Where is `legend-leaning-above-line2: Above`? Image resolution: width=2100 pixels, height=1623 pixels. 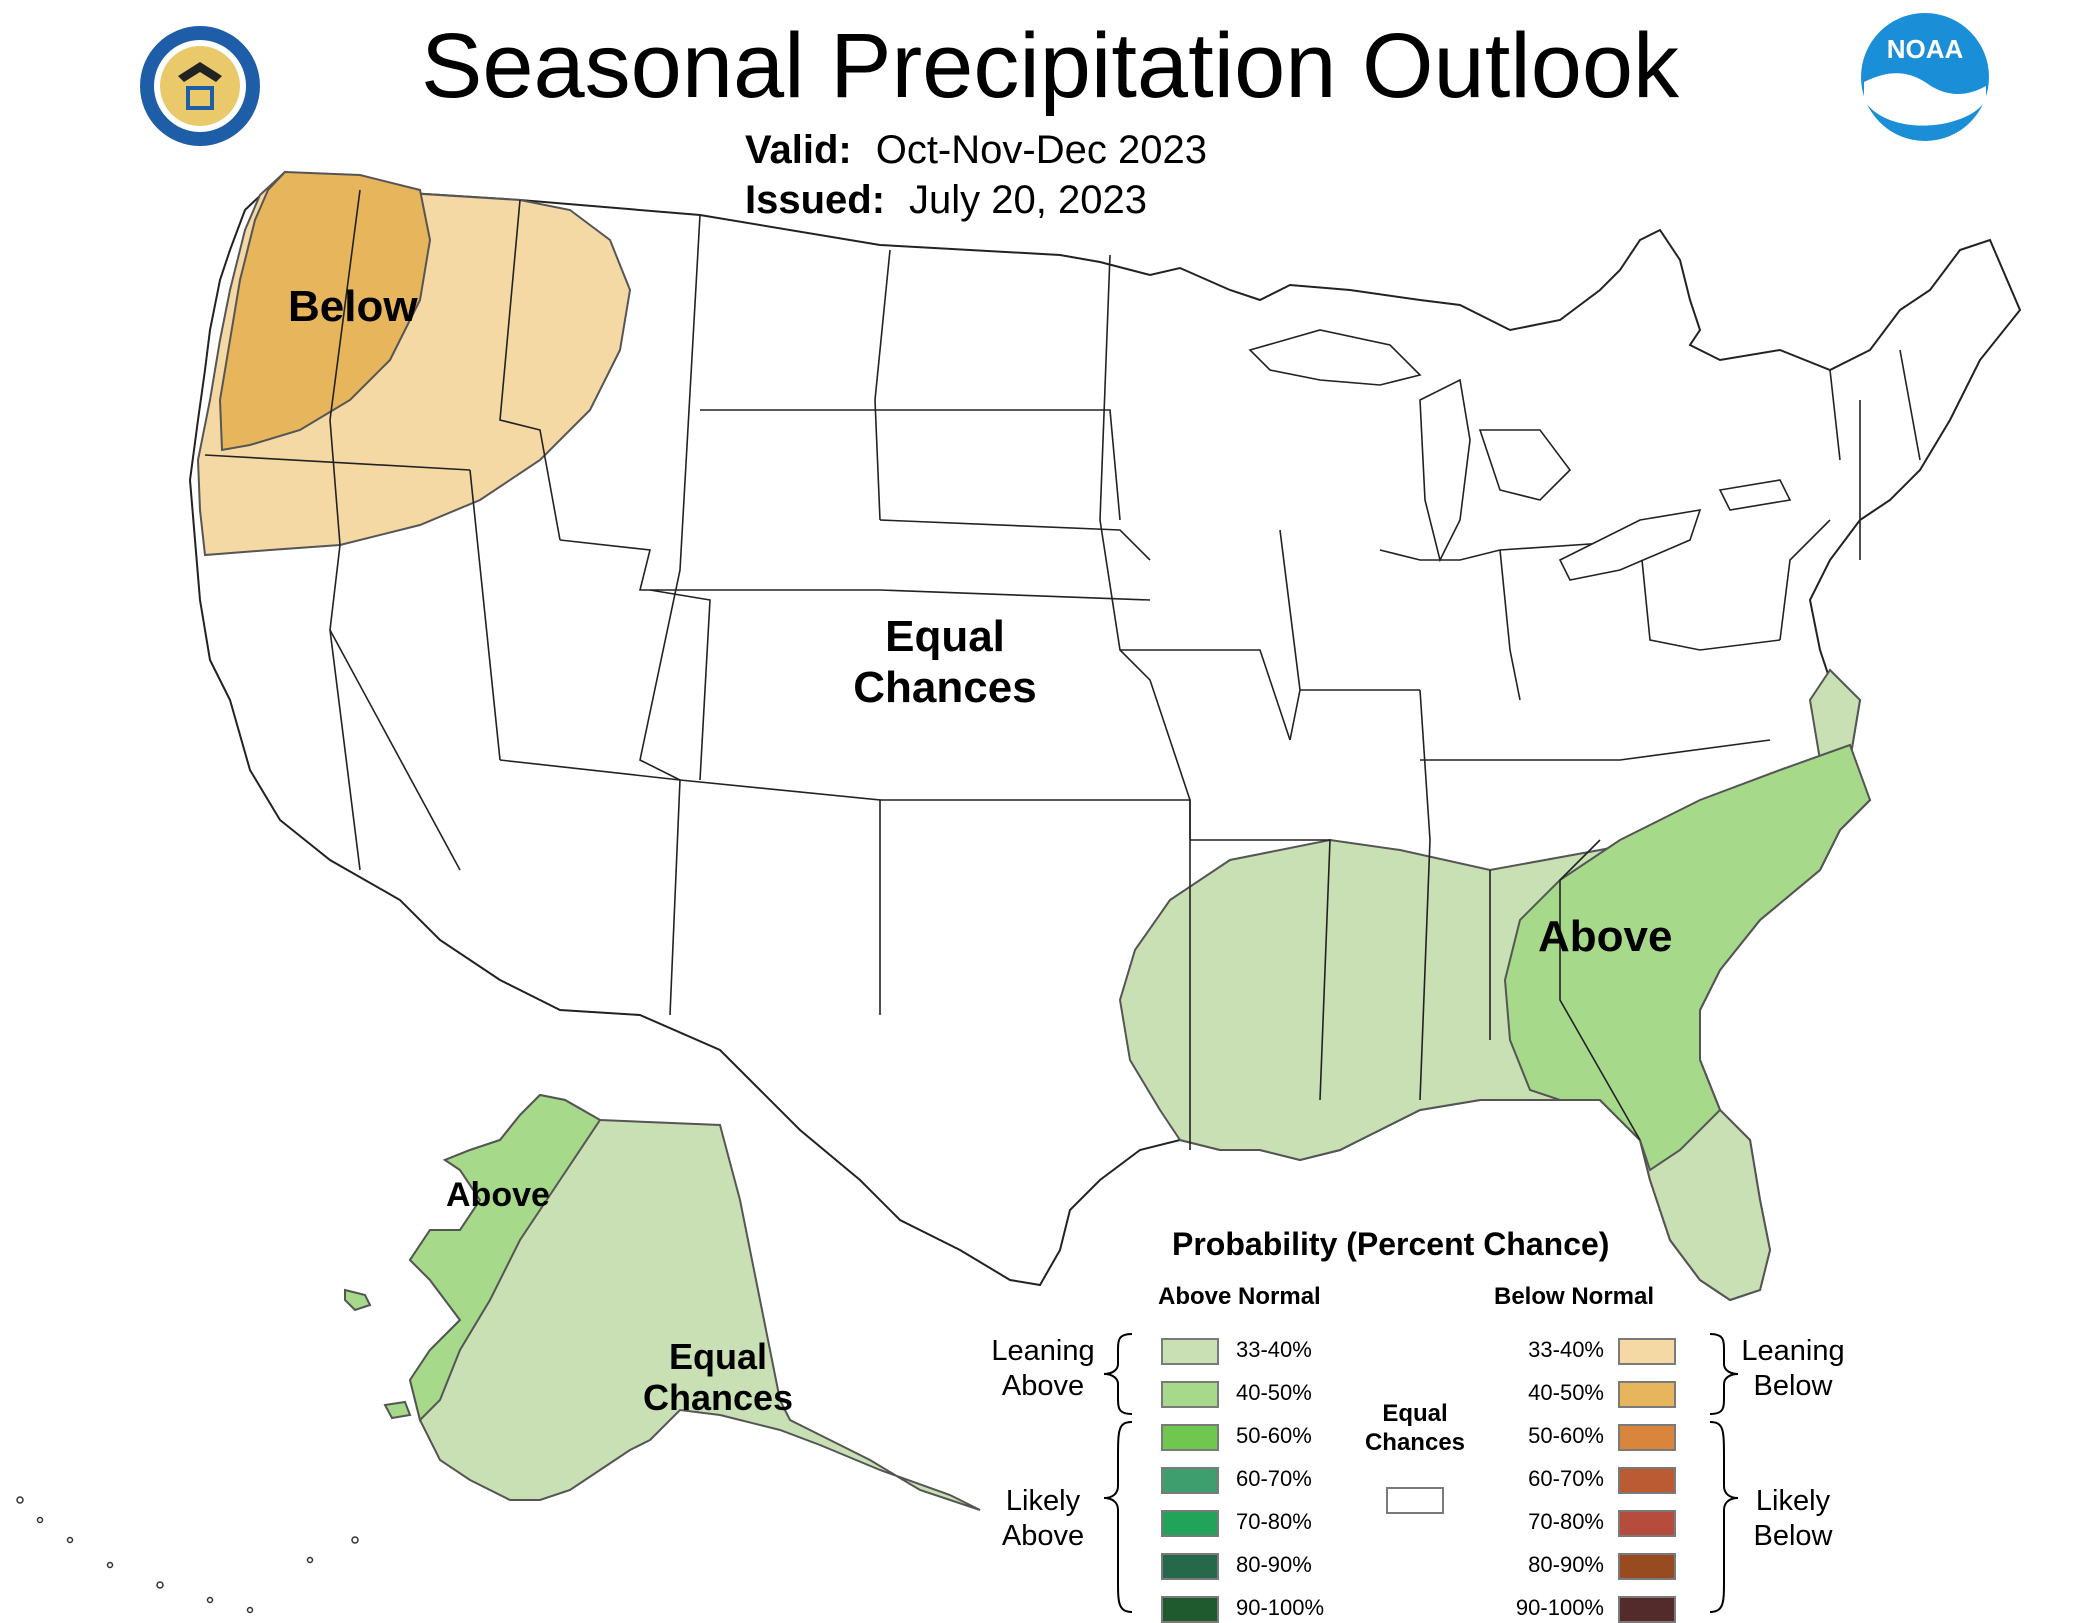
legend-leaning-above-line2: Above is located at coordinates (1043, 1385).